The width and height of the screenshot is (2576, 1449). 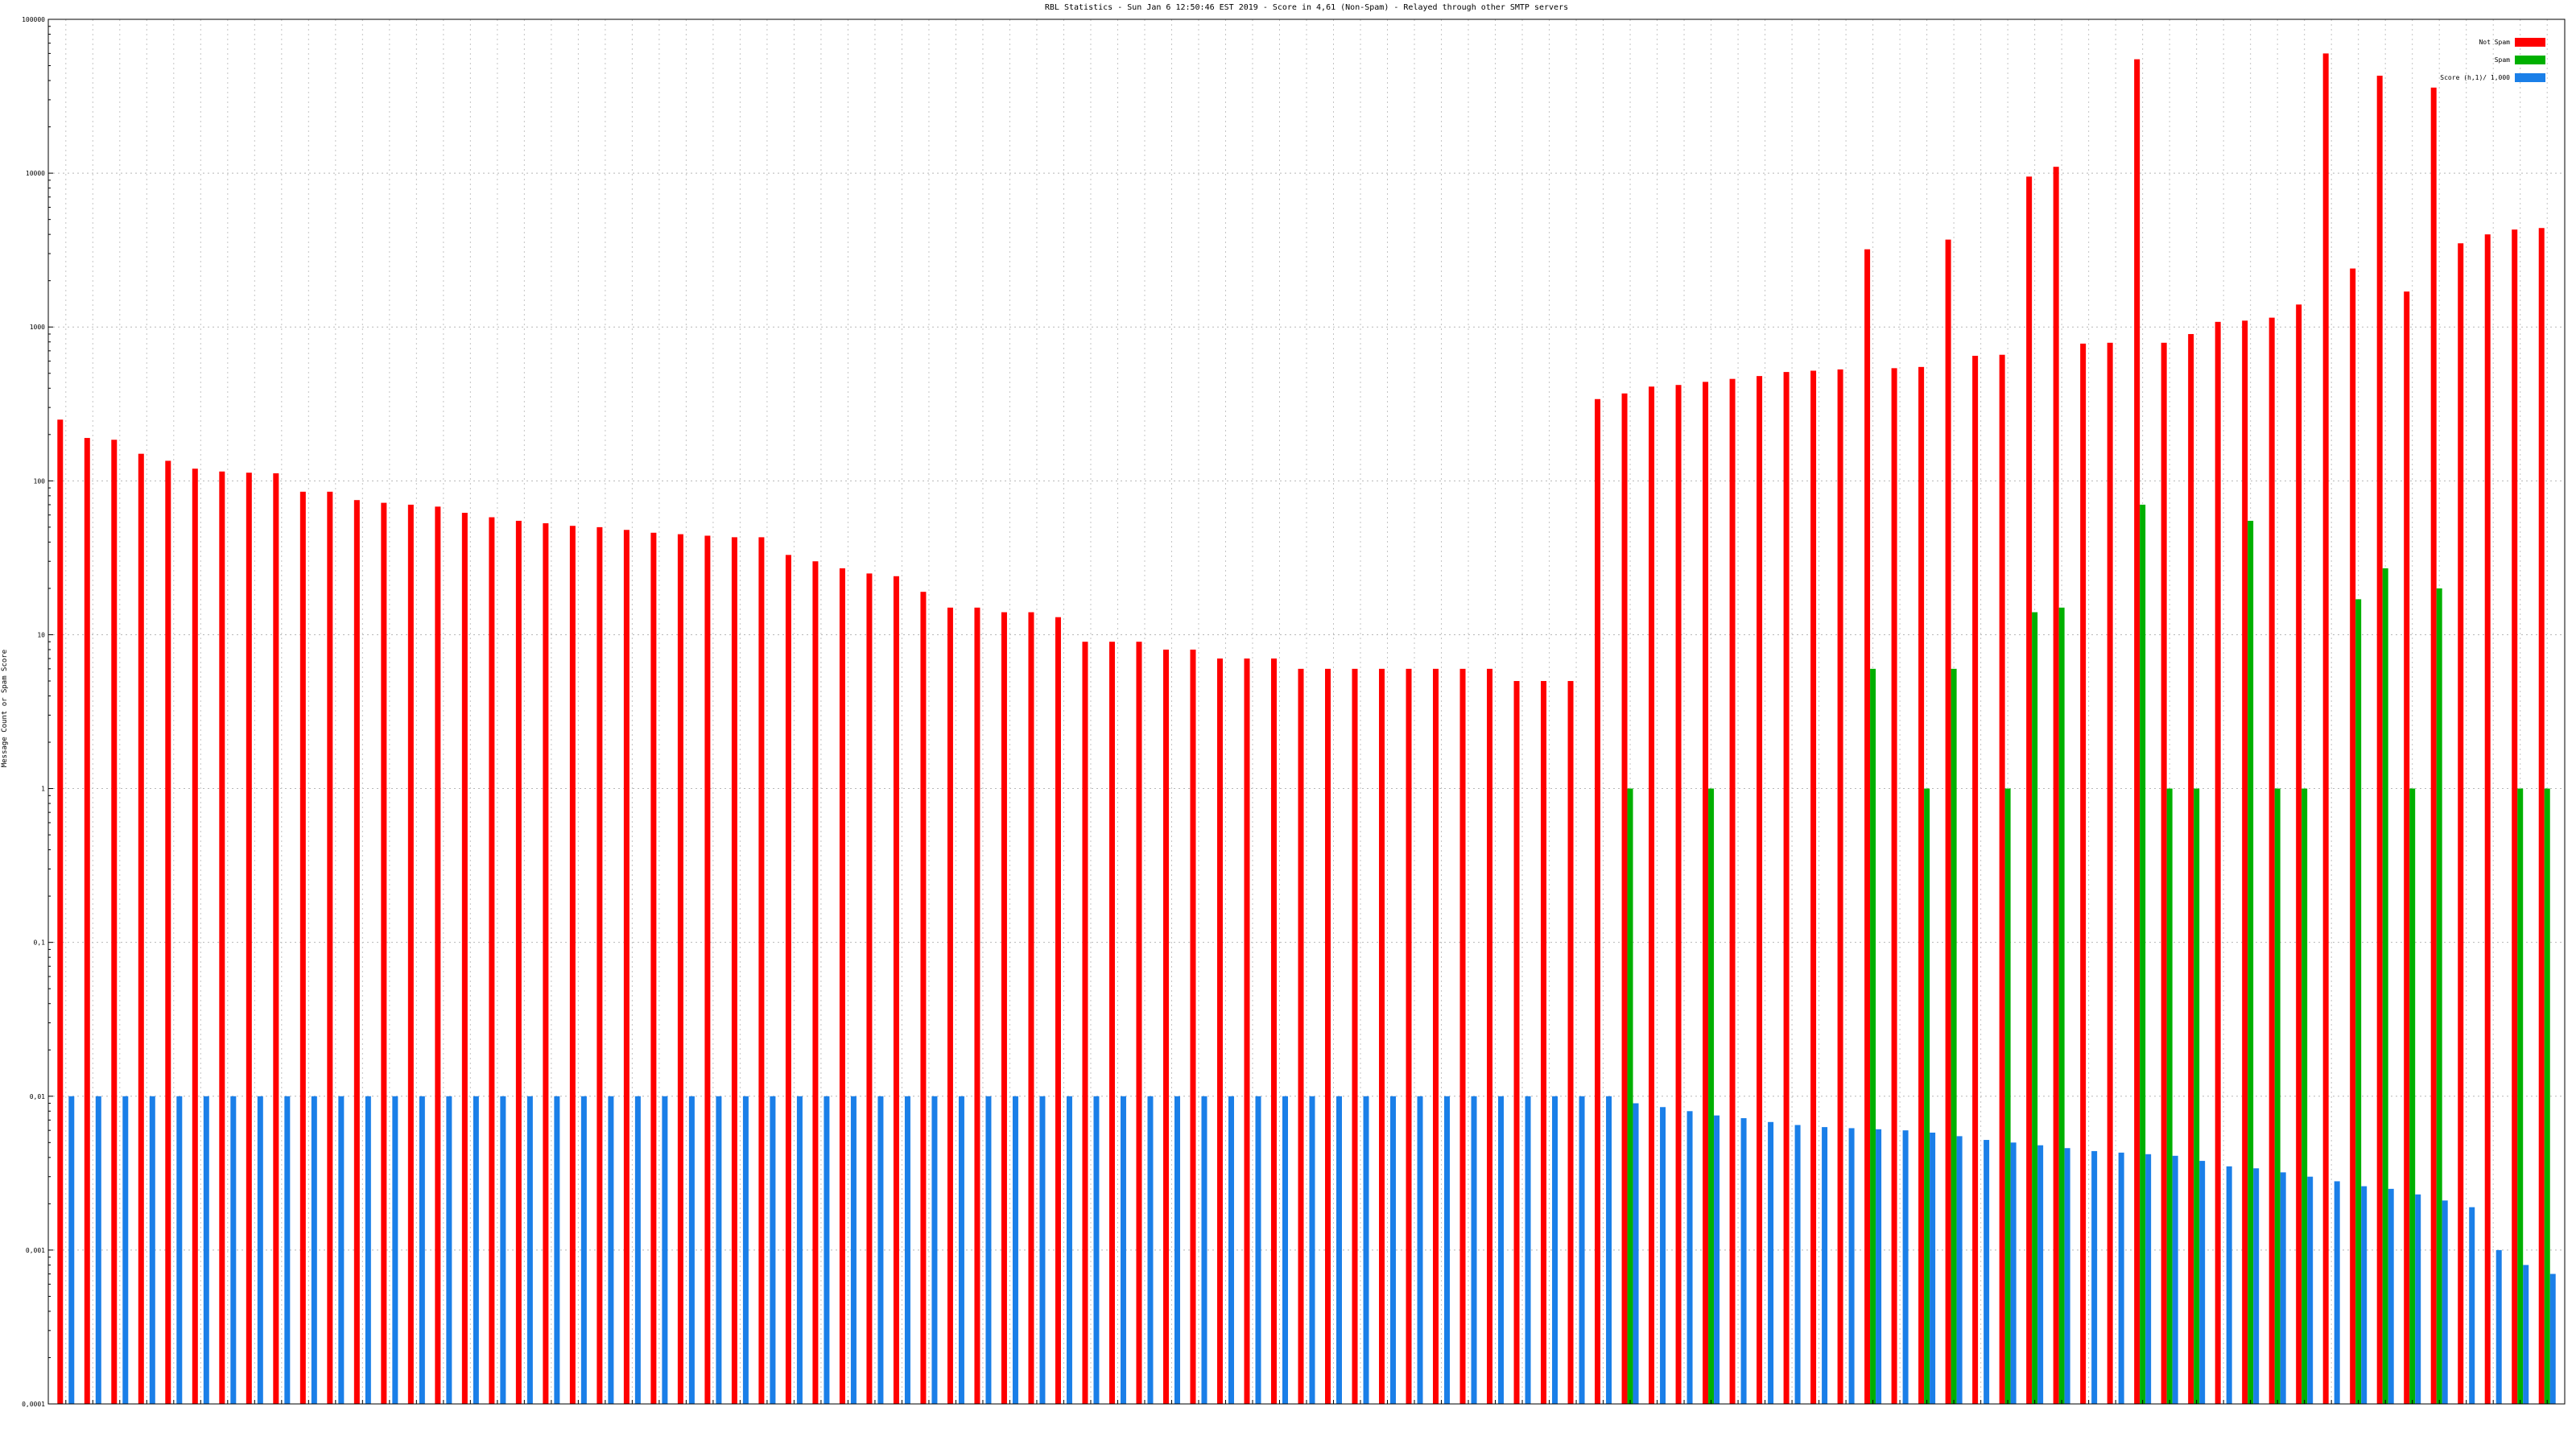 What do you see at coordinates (33, 19) in the screenshot?
I see `y-tick-label: 100000` at bounding box center [33, 19].